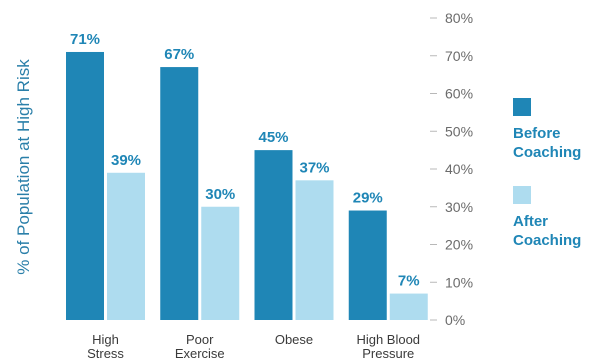  I want to click on y-tick-label: 20%, so click(459, 245).